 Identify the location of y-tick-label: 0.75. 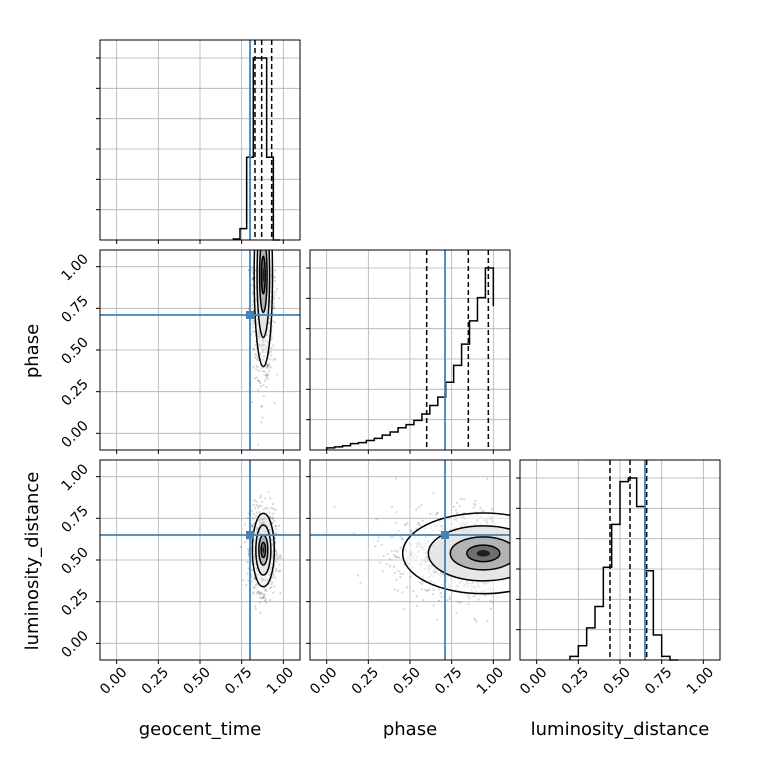
(74, 519).